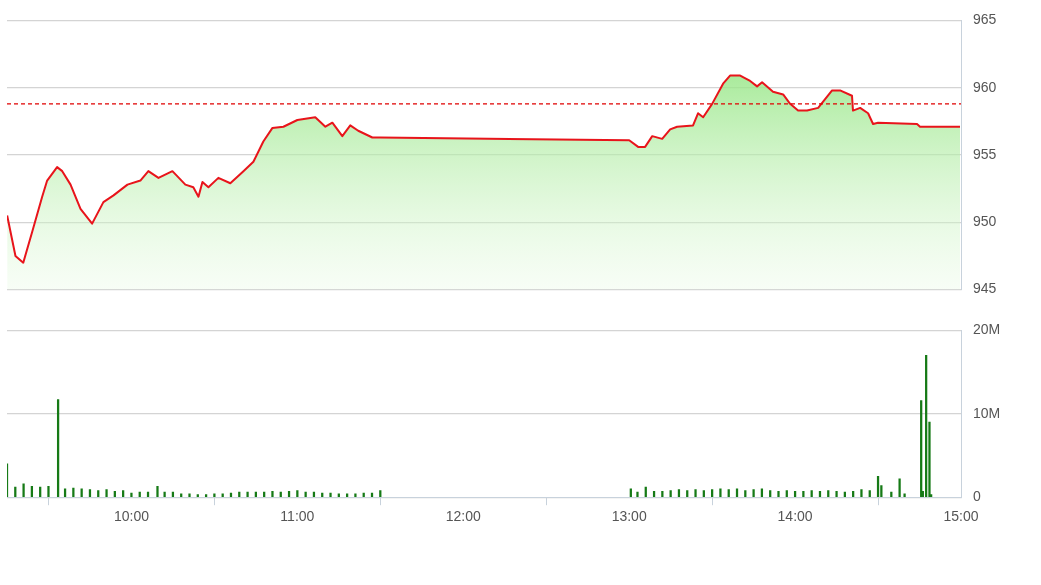 This screenshot has width=1041, height=585. What do you see at coordinates (977, 496) in the screenshot?
I see `y-tick-label: 0` at bounding box center [977, 496].